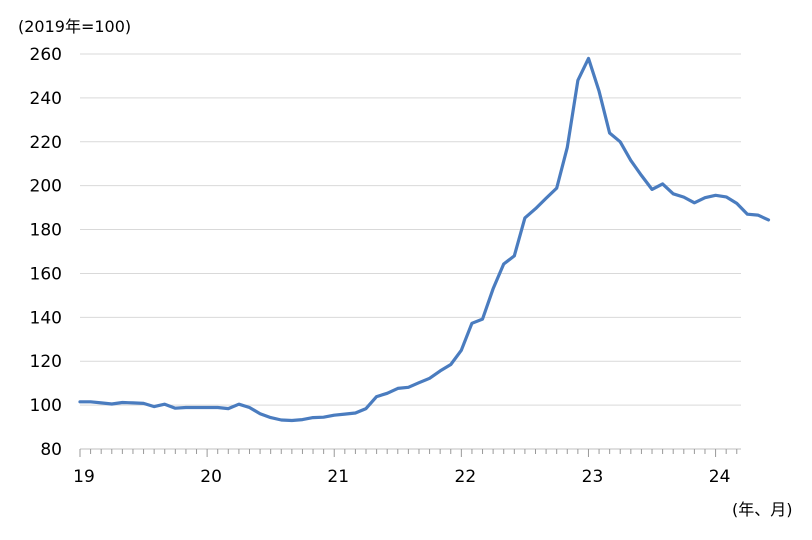 This screenshot has width=812, height=540. What do you see at coordinates (46, 187) in the screenshot?
I see `y-tick-label: 200` at bounding box center [46, 187].